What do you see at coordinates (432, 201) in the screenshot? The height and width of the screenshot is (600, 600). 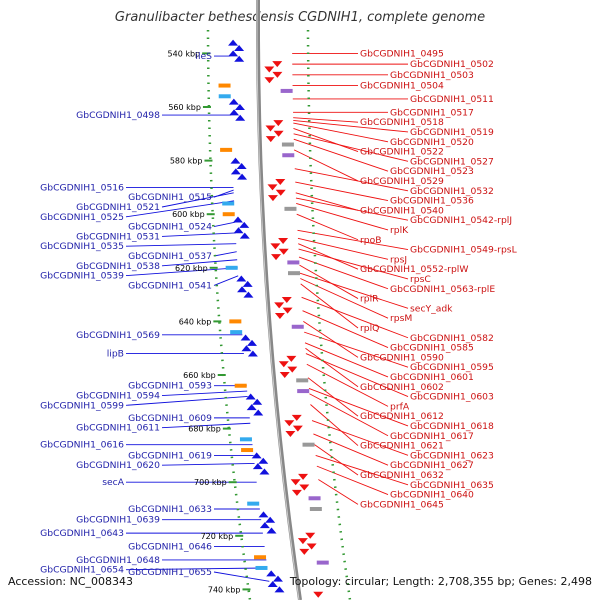 I see `gene-label-right: GbCGDNIH1_0536` at bounding box center [432, 201].